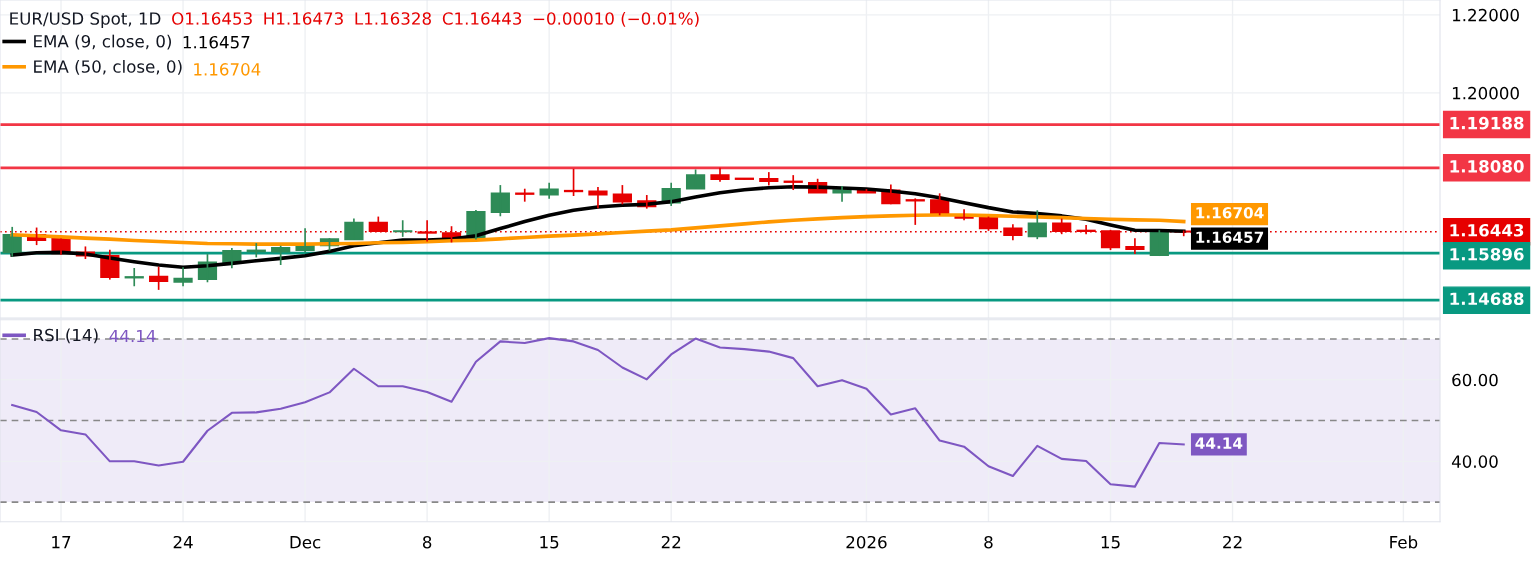 The height and width of the screenshot is (564, 1536). I want to click on data-label: 44.14, so click(1219, 443).